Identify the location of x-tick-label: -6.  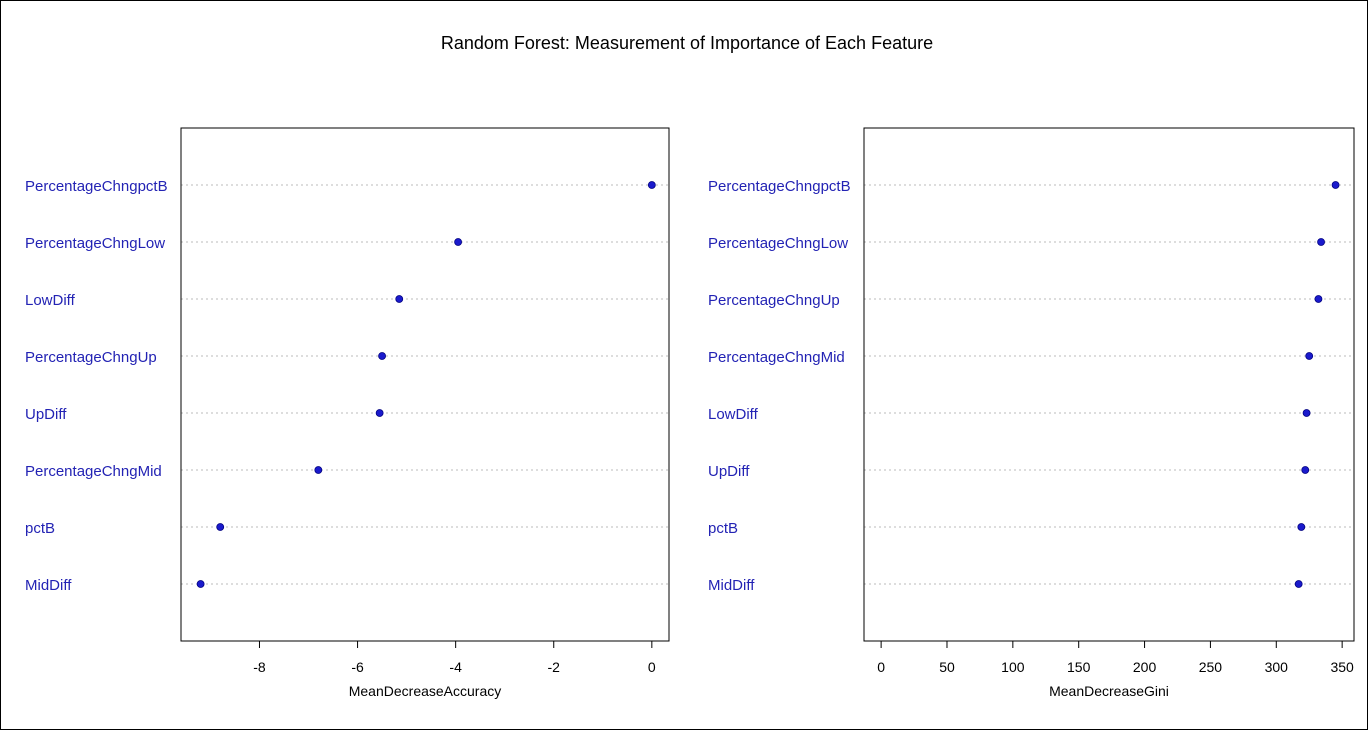
(357, 667).